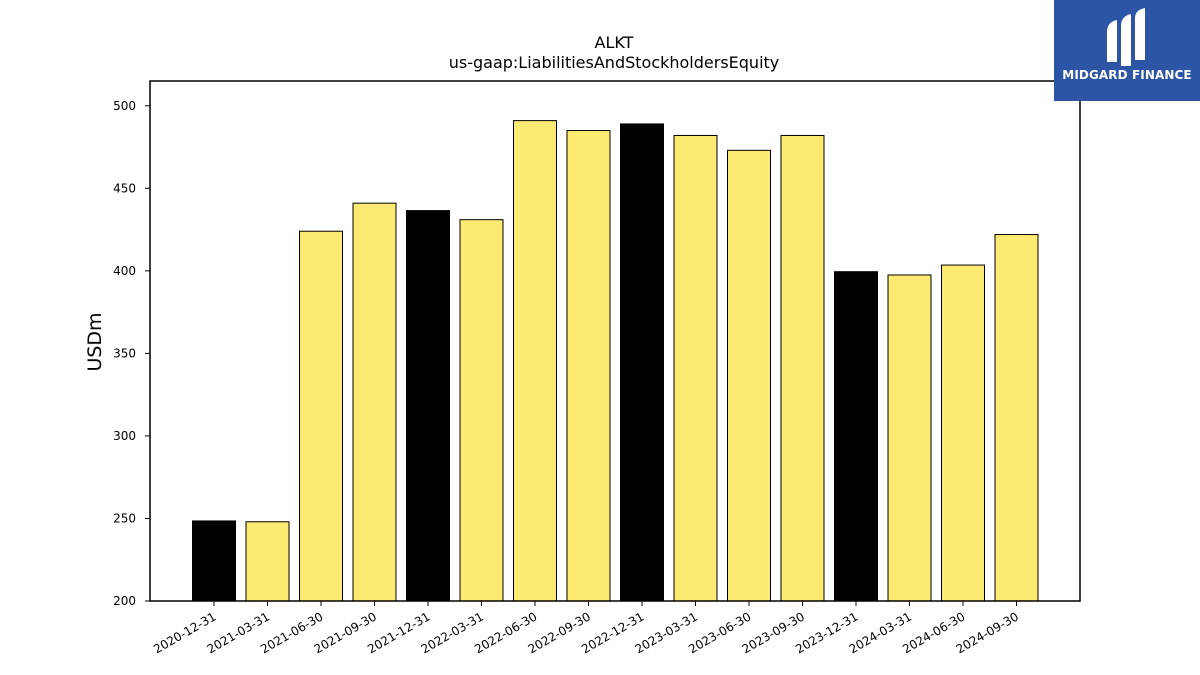 The height and width of the screenshot is (675, 1200). I want to click on y-tick-label: 500, so click(124, 106).